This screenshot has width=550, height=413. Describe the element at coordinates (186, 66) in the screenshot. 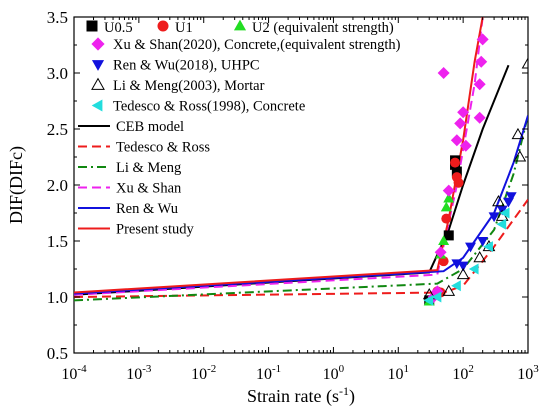

I see `legend-label-4: Ren & Wu(2018), UHPC` at that location.